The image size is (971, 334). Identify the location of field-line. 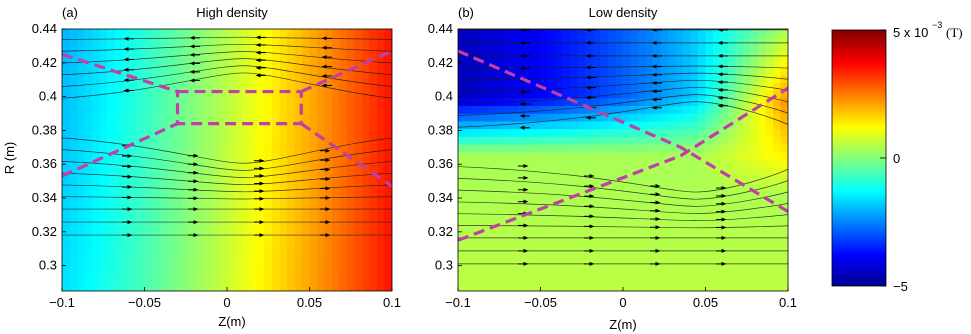
(623, 86).